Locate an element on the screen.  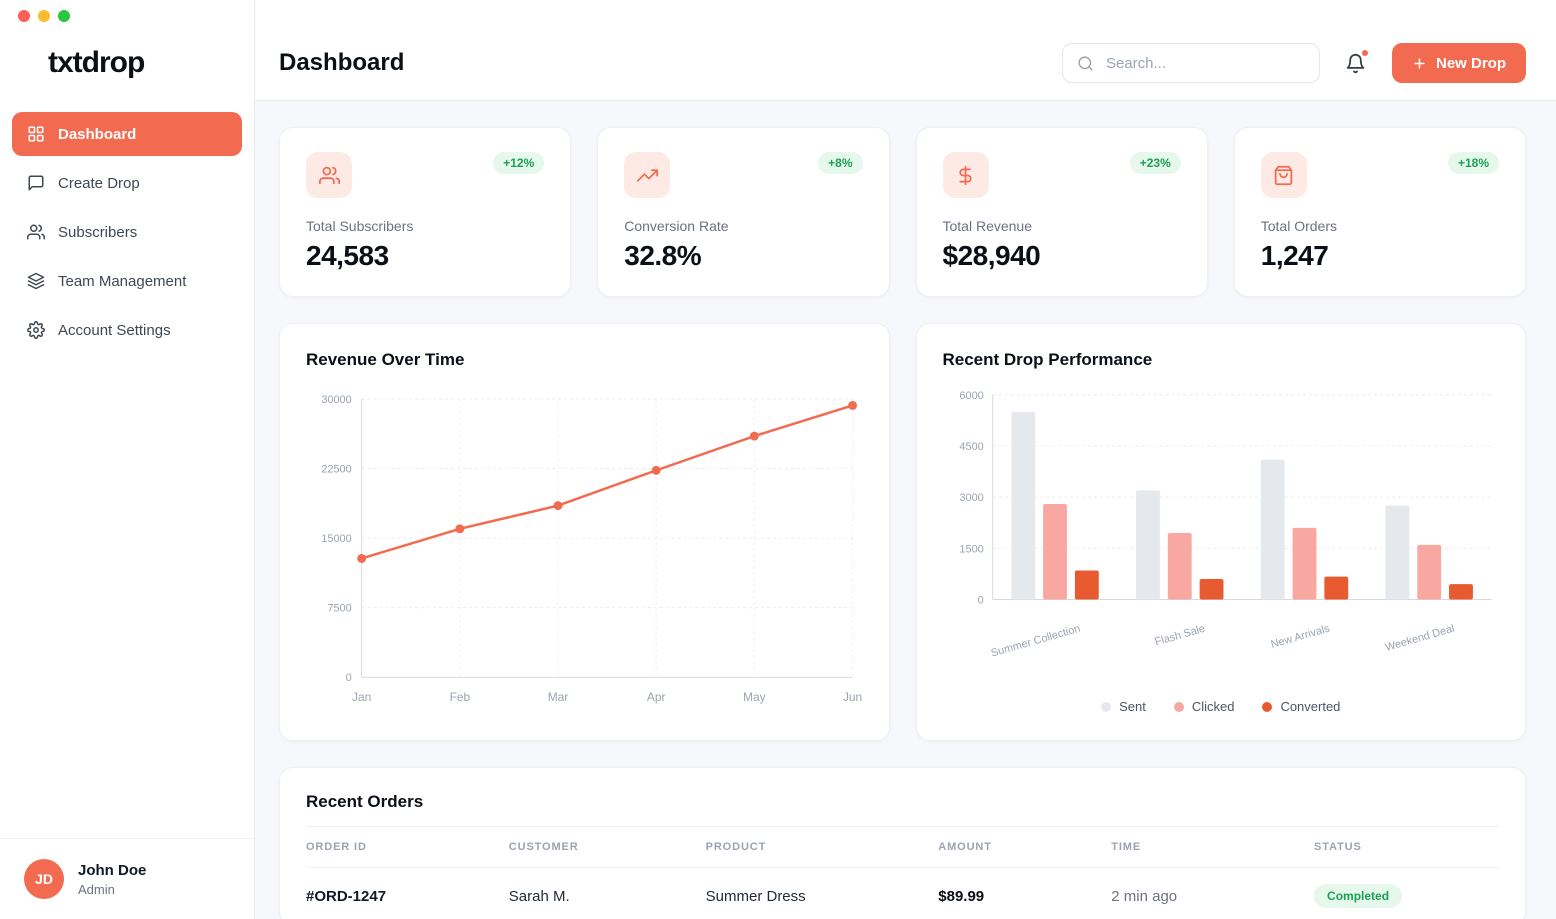
delta-badge: +12% is located at coordinates (519, 163).